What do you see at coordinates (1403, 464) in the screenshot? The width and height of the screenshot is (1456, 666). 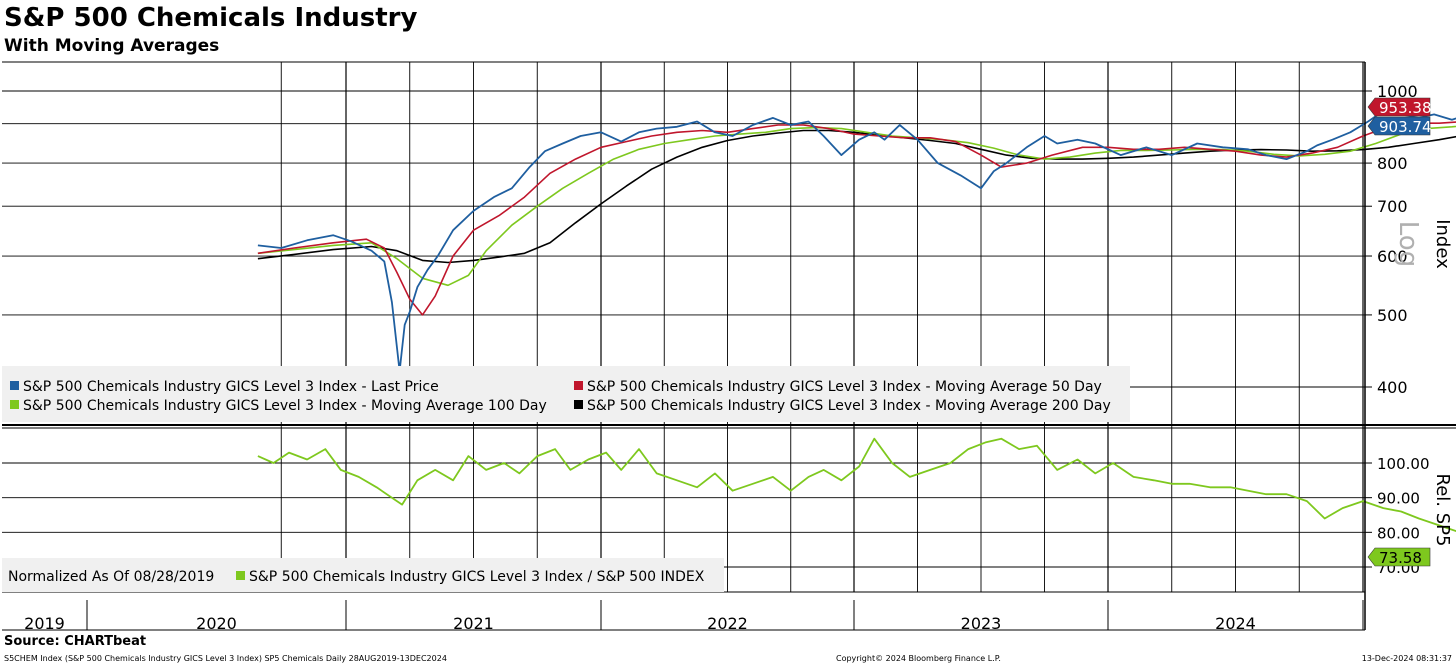 I see `y-tick-label-lower: 100.00` at bounding box center [1403, 464].